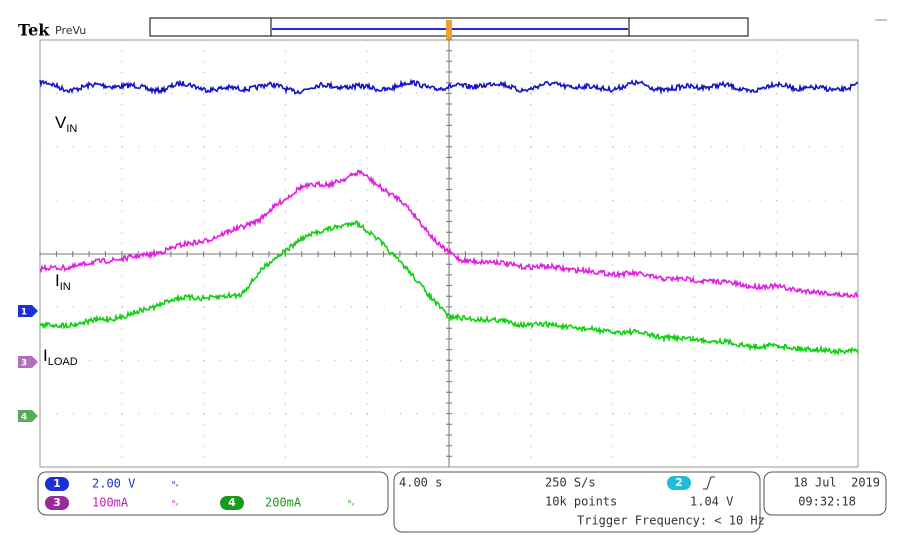  What do you see at coordinates (24, 364) in the screenshot?
I see `marker-text: 3` at bounding box center [24, 364].